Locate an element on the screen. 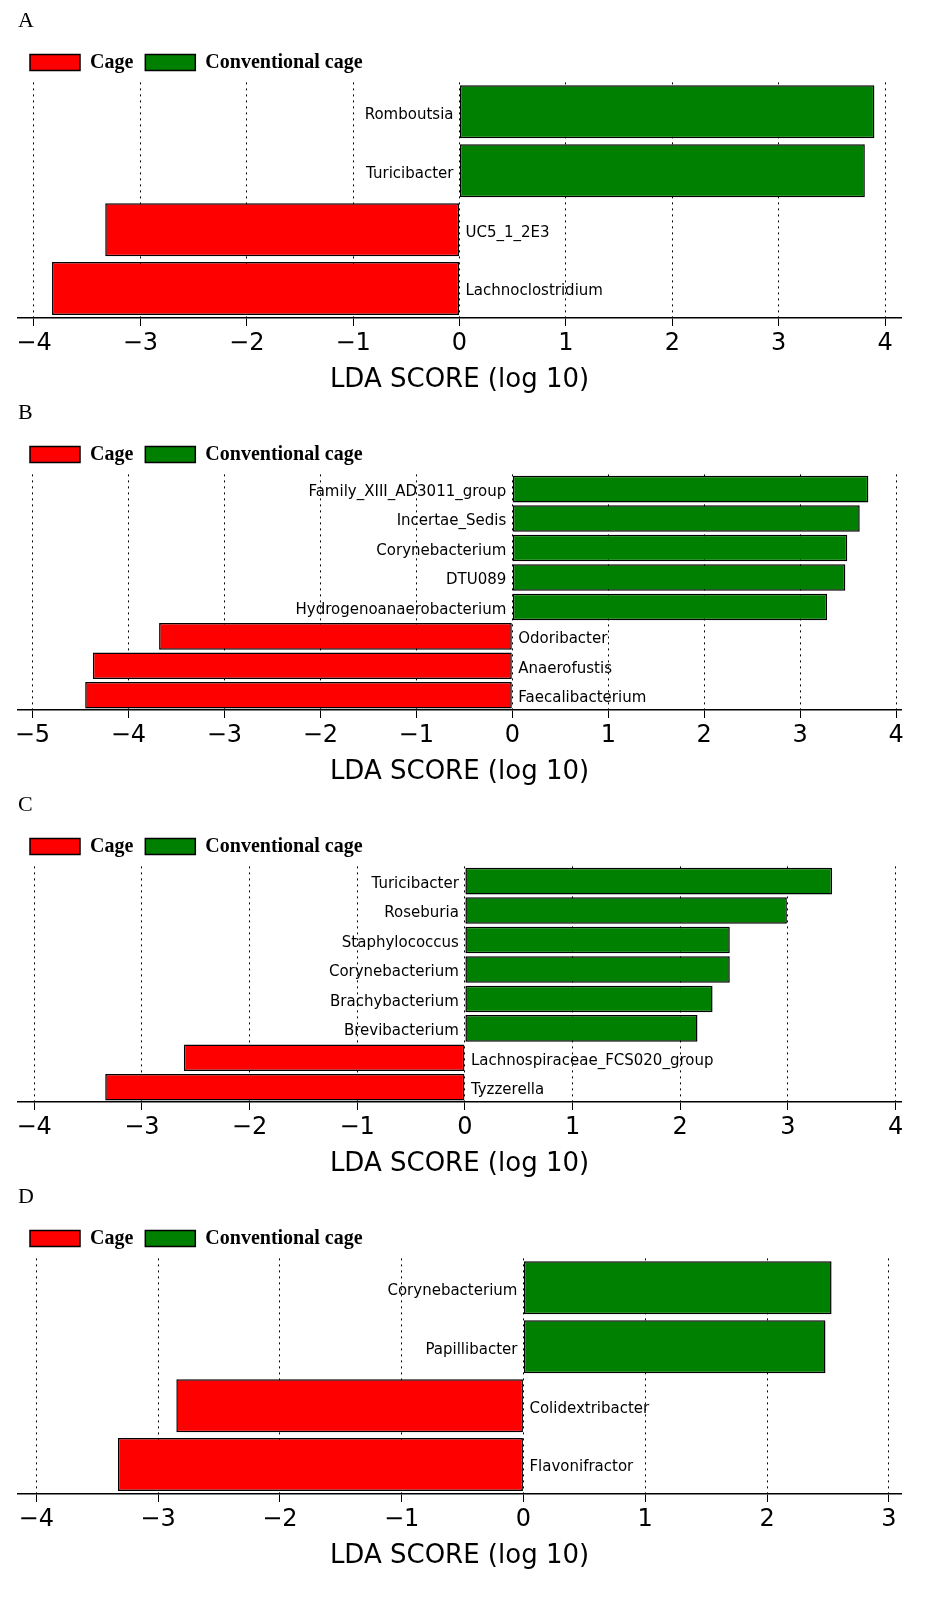 This screenshot has height=1597, width=929. y-tick-label: Papillibacter is located at coordinates (472, 1348).